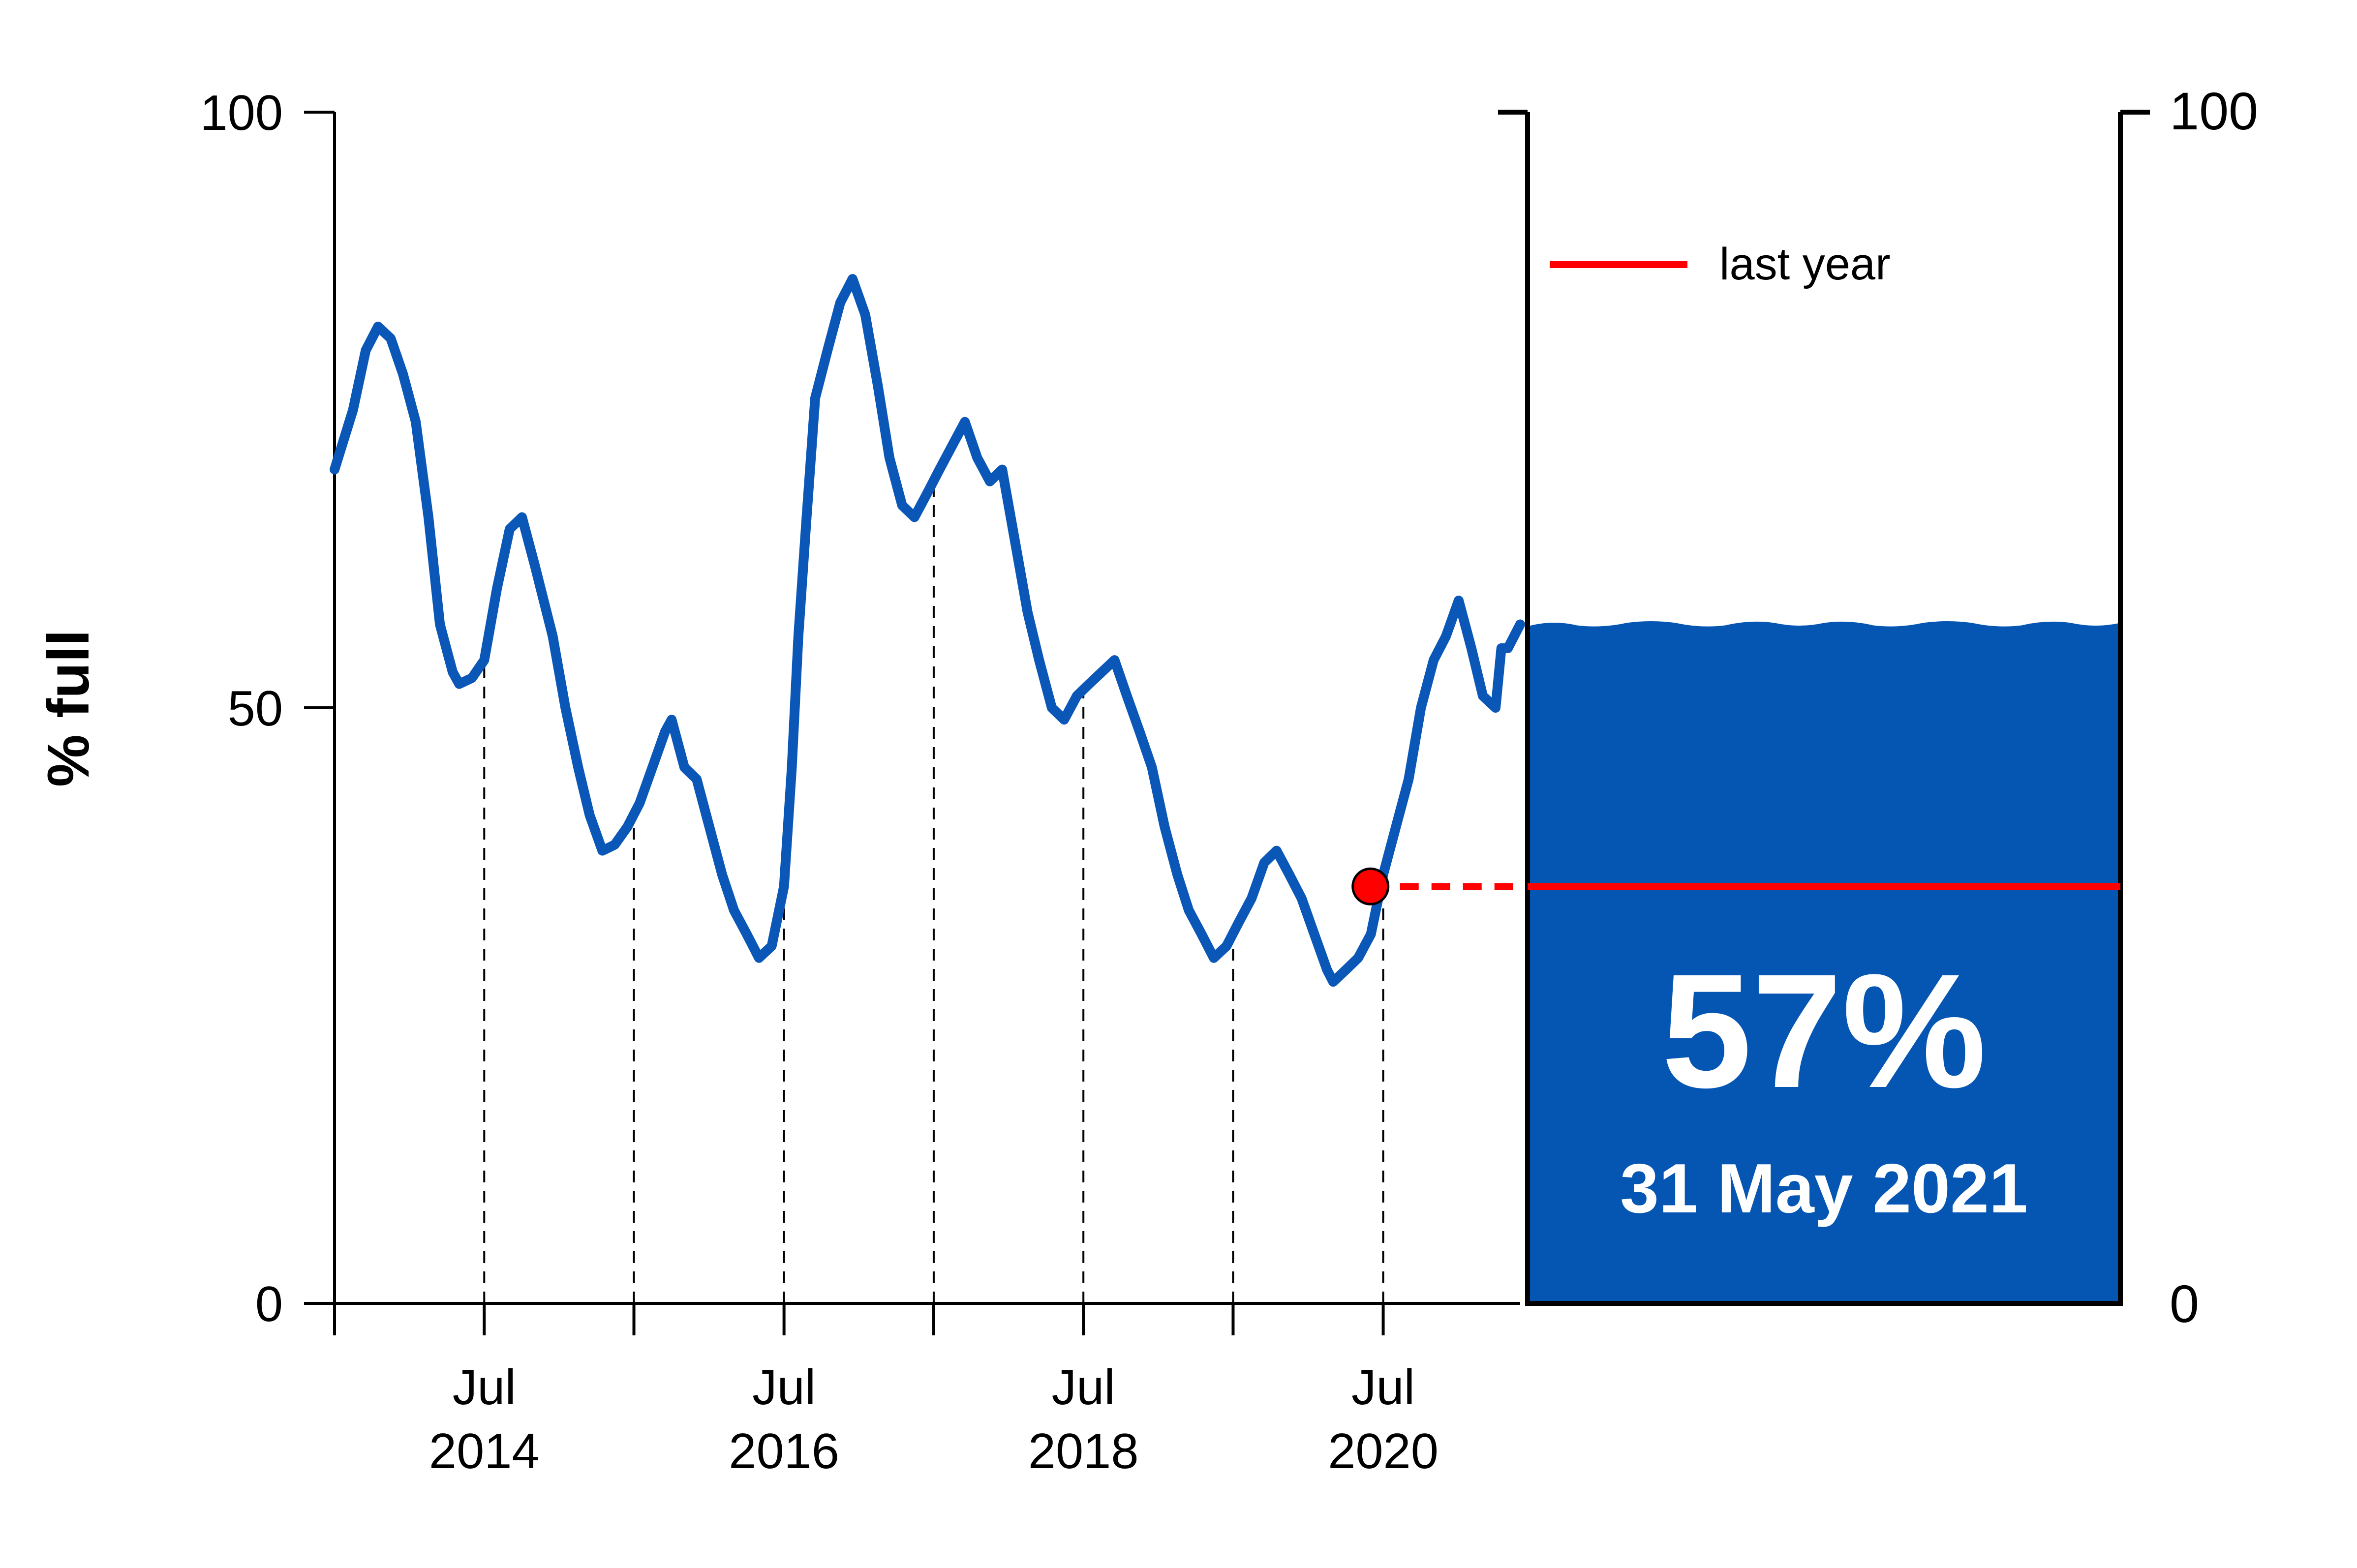 The width and height of the screenshot is (2357, 1568). I want to click on gauge-tick-label-top: 100, so click(2214, 111).